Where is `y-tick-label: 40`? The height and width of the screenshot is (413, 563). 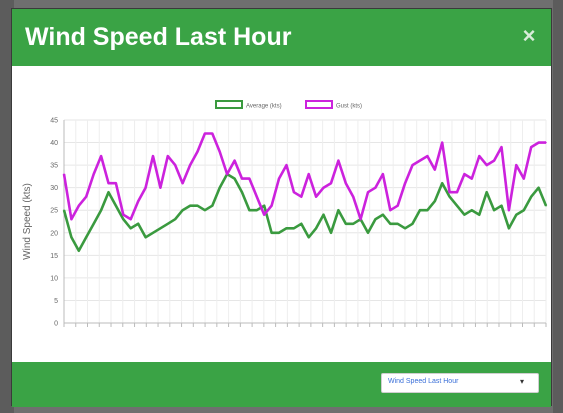
y-tick-label: 40 is located at coordinates (54, 143).